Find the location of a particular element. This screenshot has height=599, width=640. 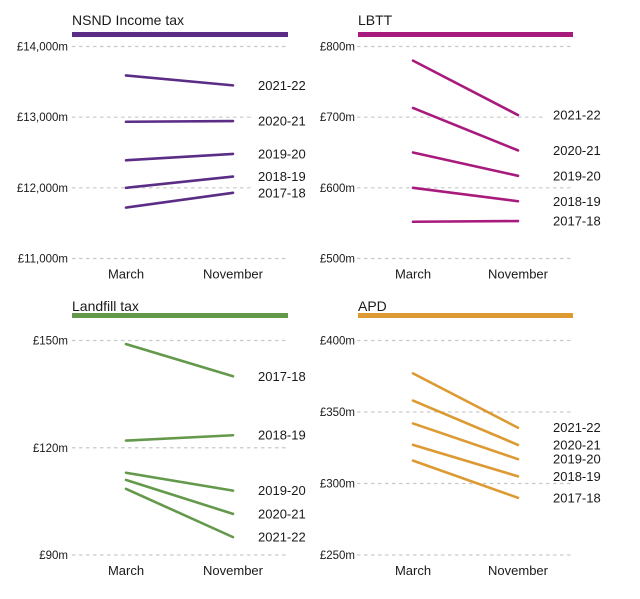

chart-title: LBTT is located at coordinates (375, 20).